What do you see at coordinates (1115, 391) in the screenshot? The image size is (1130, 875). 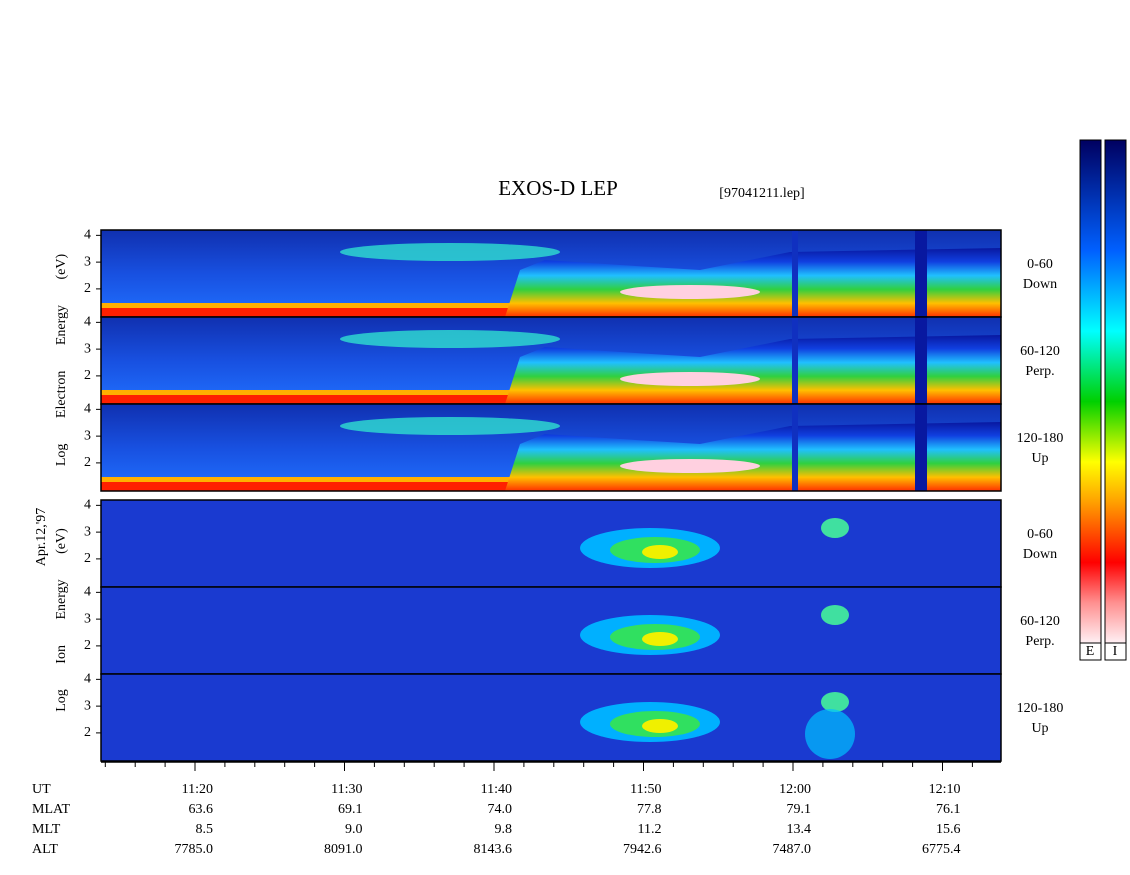 I see `colorbar-ion` at bounding box center [1115, 391].